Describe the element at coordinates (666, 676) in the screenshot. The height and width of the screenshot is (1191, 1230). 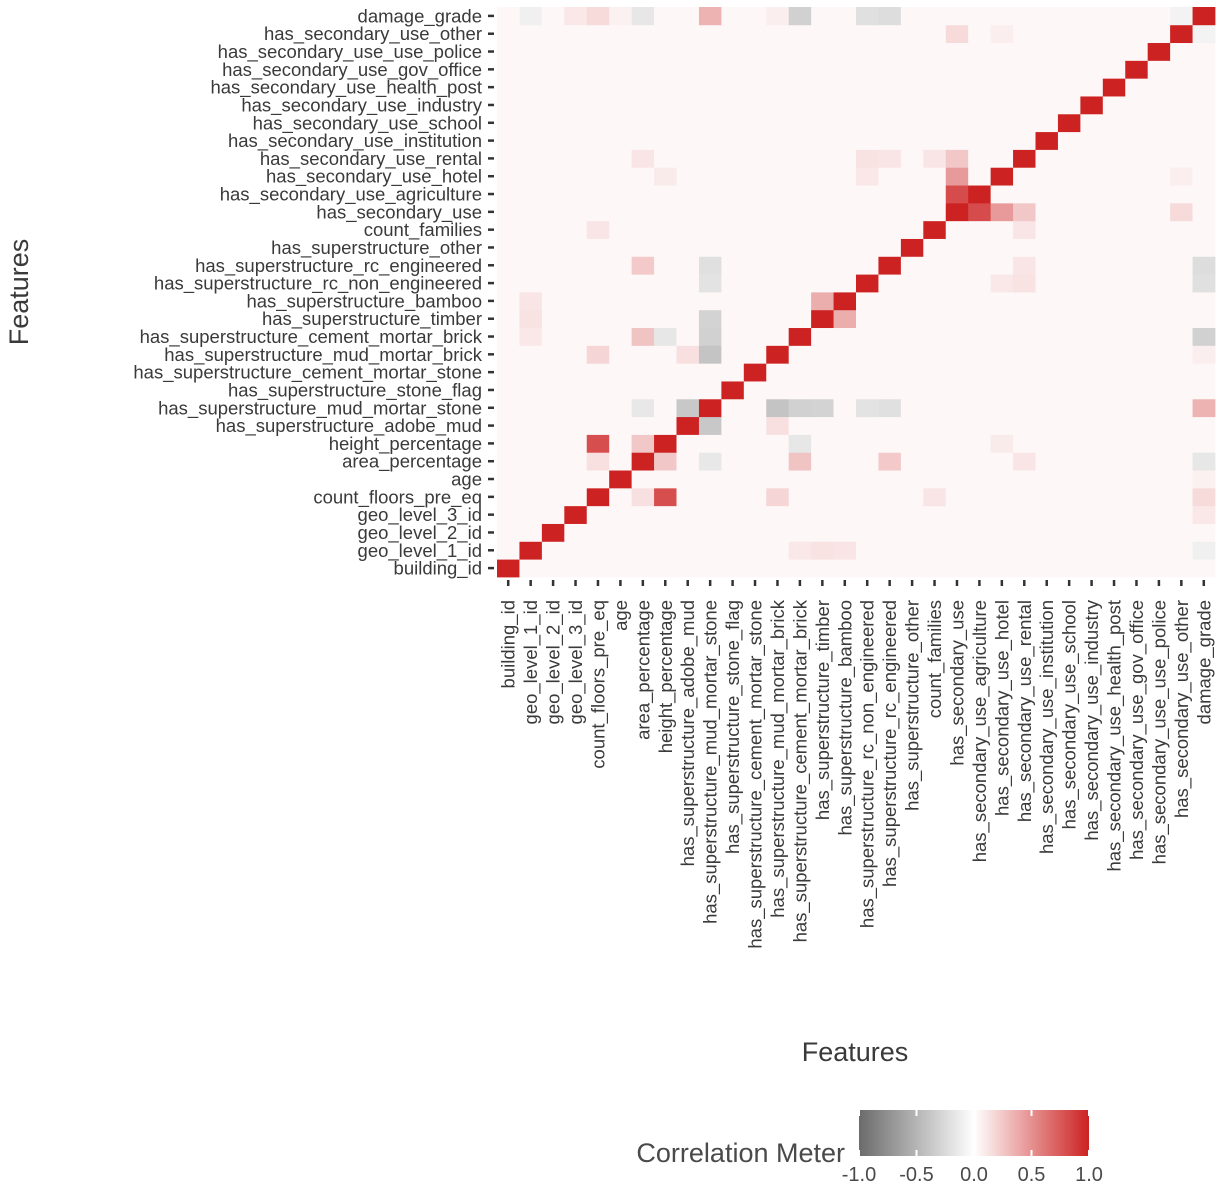
I see `x-tick-label: height_percentage` at that location.